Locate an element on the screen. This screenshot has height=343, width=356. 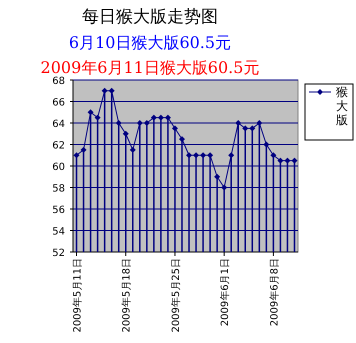
x-tick-label: 2009年5月18日 is located at coordinates (126, 295).